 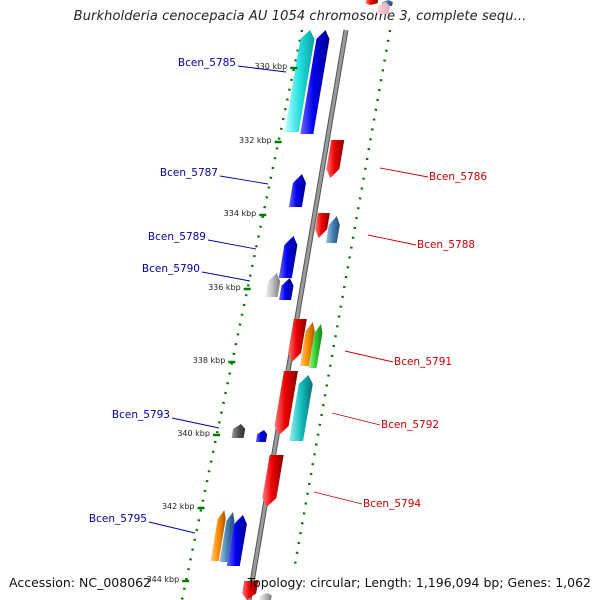 What do you see at coordinates (178, 506) in the screenshot?
I see `tick-label: 342 kbp` at bounding box center [178, 506].